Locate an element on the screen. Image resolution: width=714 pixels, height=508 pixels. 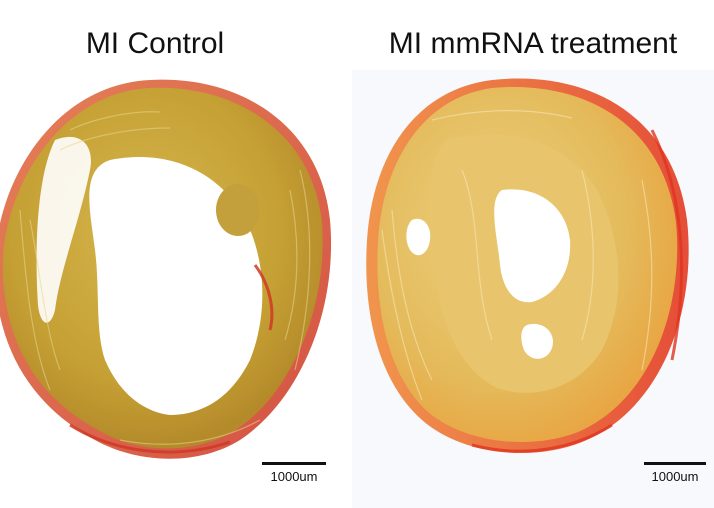
panel-title-mi-mmrna-treatment: MI mmRNA treatment is located at coordinates (533, 43).